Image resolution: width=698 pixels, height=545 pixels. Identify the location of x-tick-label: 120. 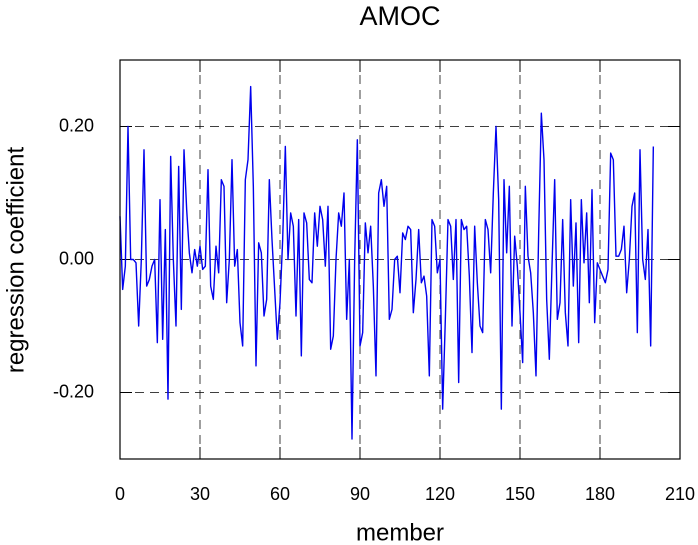
(440, 494).